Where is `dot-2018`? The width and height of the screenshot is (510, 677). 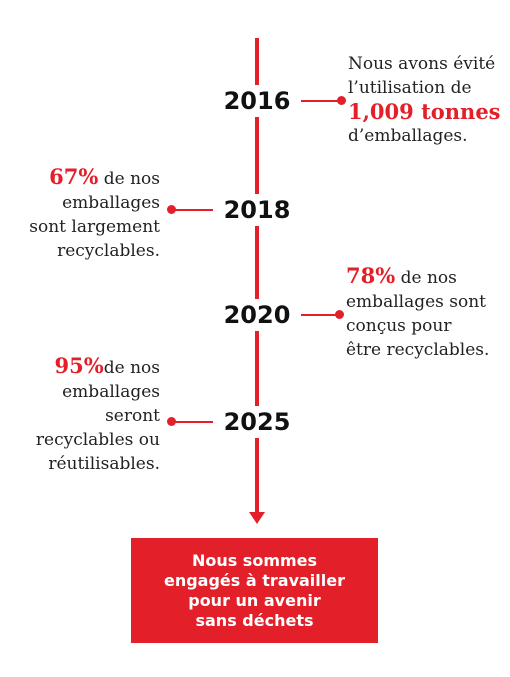 dot-2018 is located at coordinates (171, 209).